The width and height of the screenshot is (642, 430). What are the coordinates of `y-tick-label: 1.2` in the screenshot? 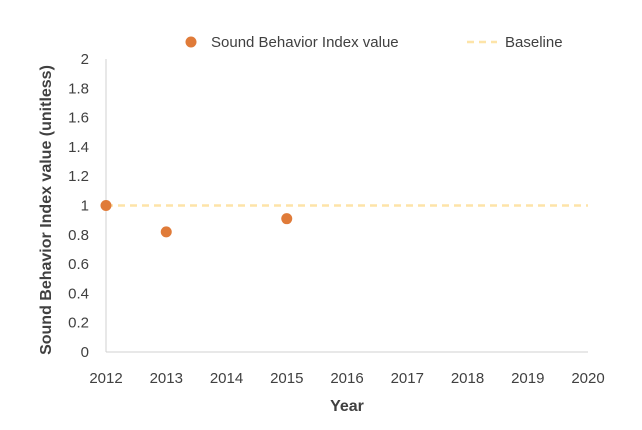 It's located at (78, 176).